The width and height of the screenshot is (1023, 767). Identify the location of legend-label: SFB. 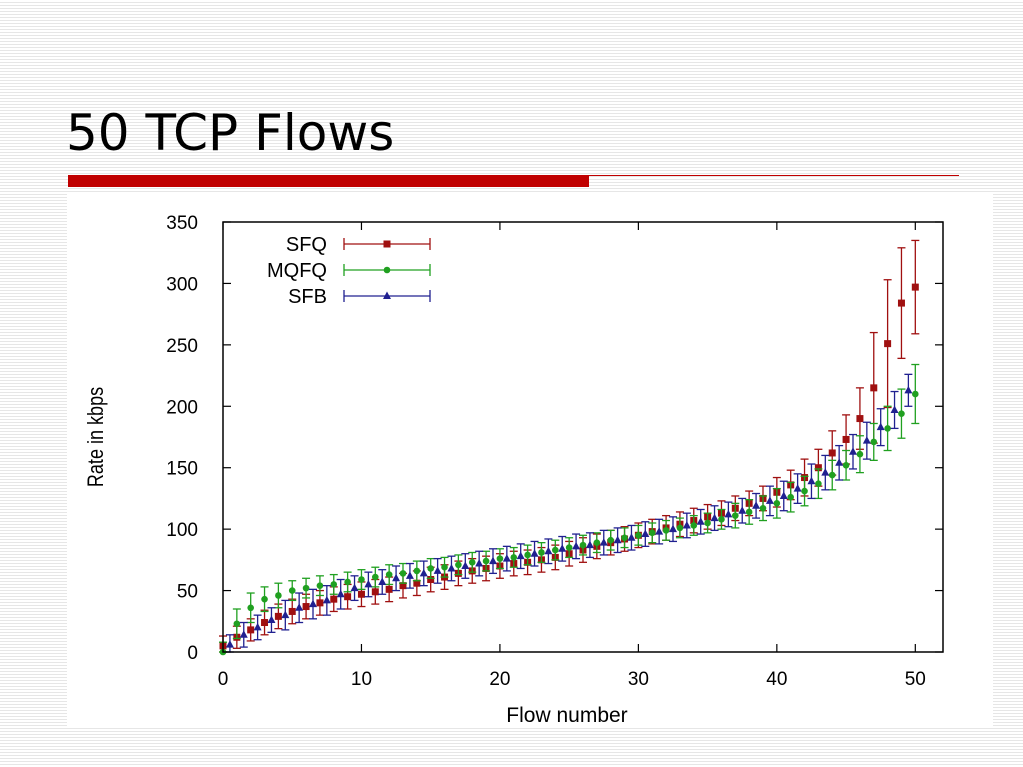
(307, 297).